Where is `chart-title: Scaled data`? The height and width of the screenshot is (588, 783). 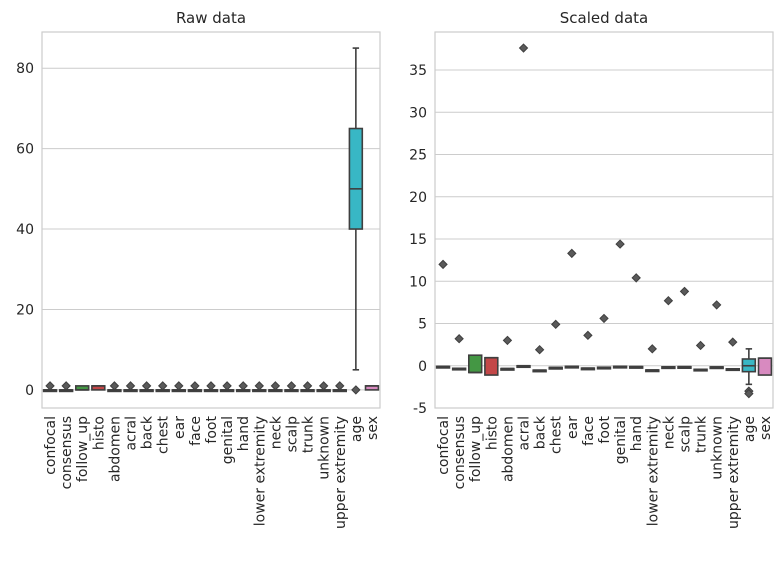
chart-title: Scaled data is located at coordinates (604, 18).